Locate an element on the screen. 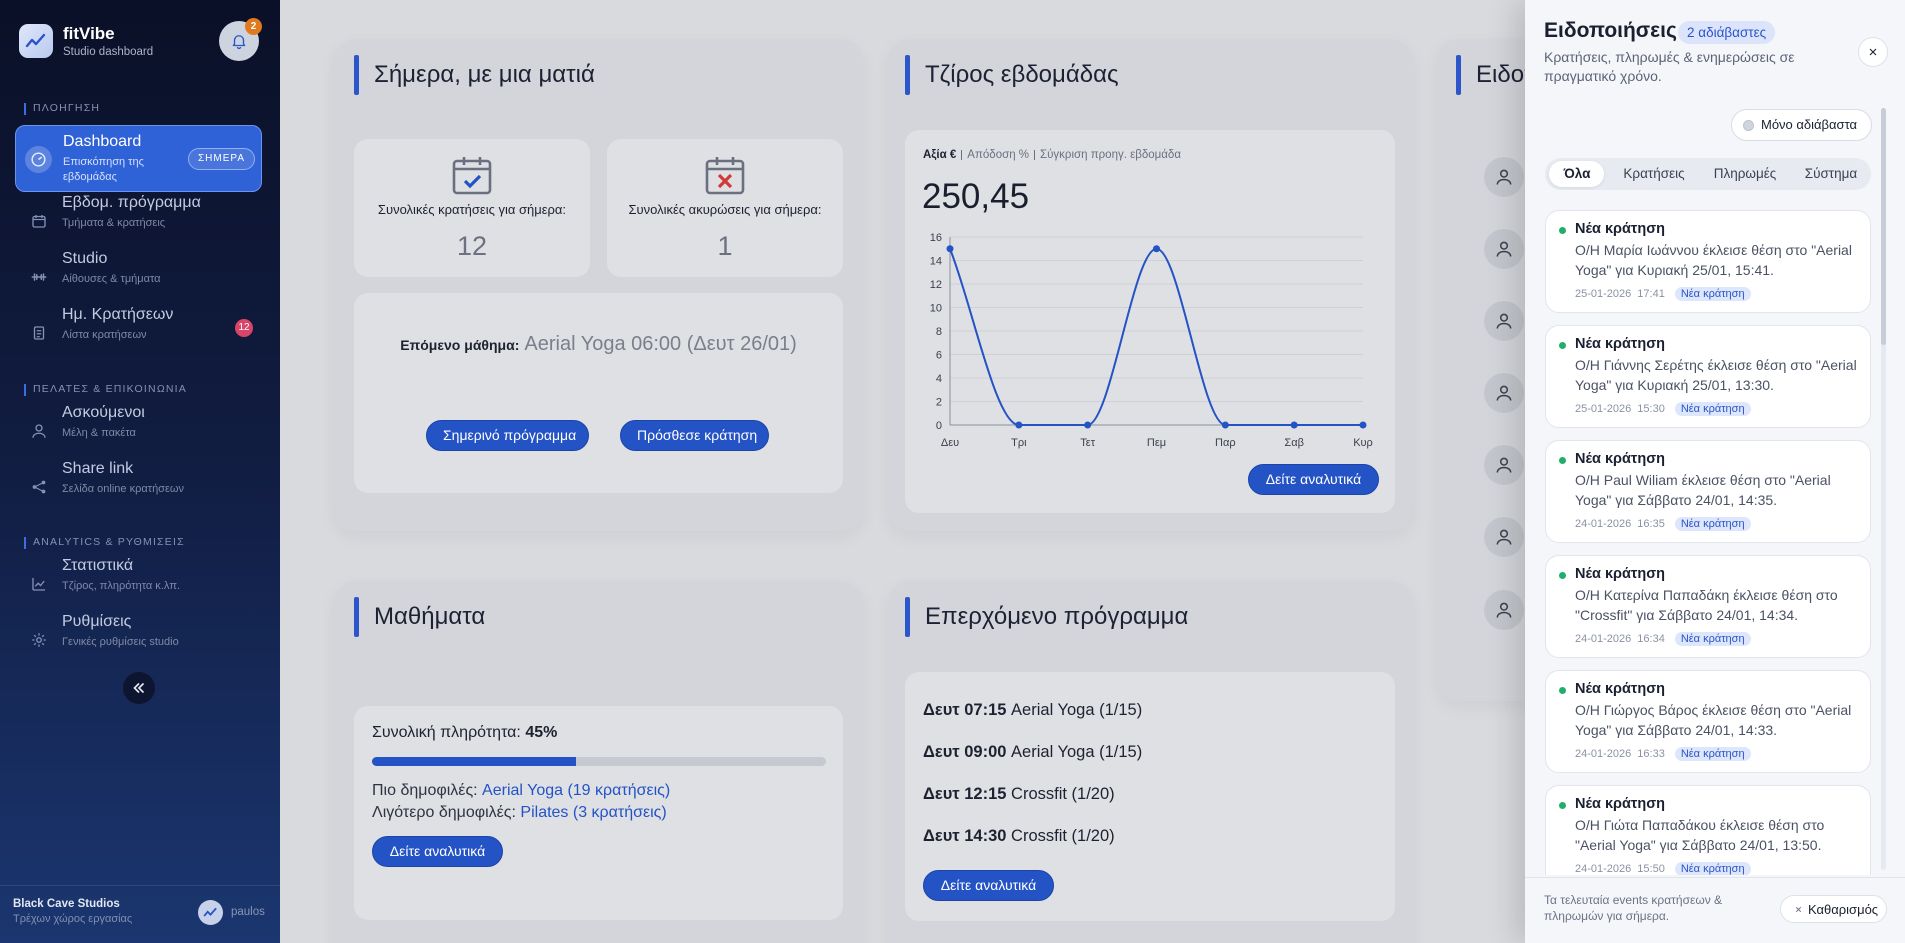 This screenshot has width=1905, height=943. tab: Πληρωμές is located at coordinates (1745, 173).